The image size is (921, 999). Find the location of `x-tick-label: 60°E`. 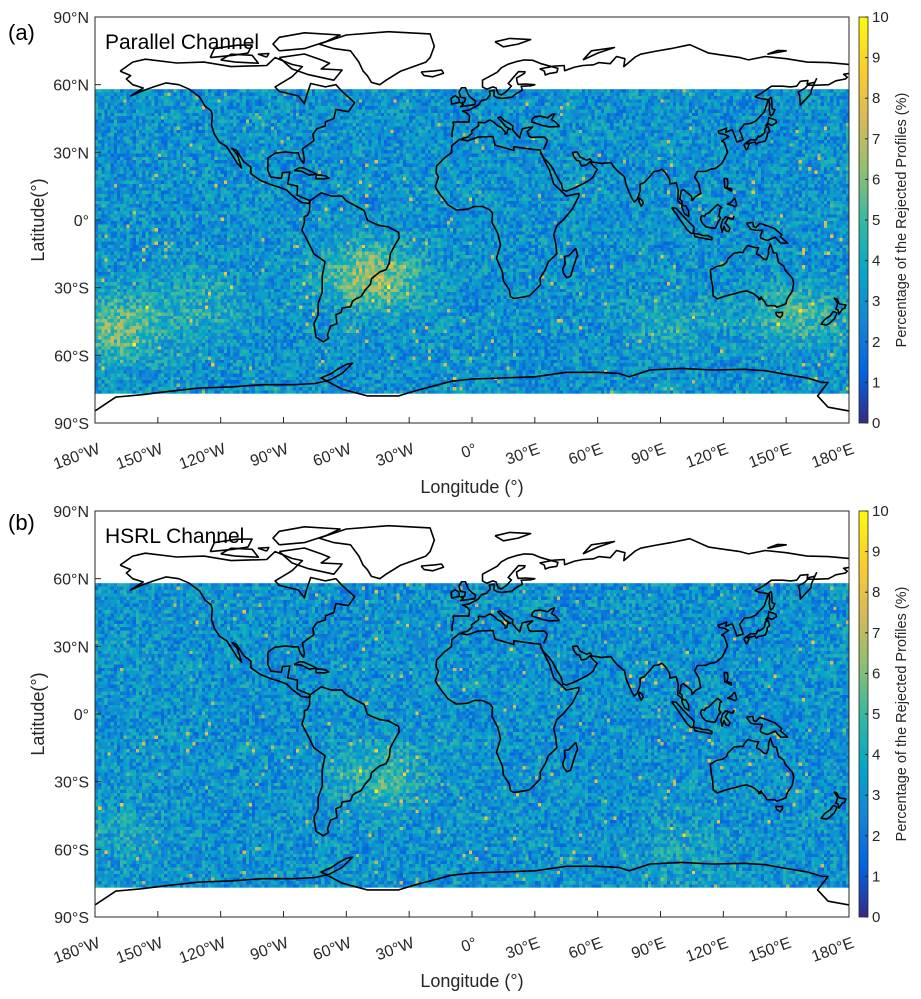

x-tick-label: 60°E is located at coordinates (585, 949).